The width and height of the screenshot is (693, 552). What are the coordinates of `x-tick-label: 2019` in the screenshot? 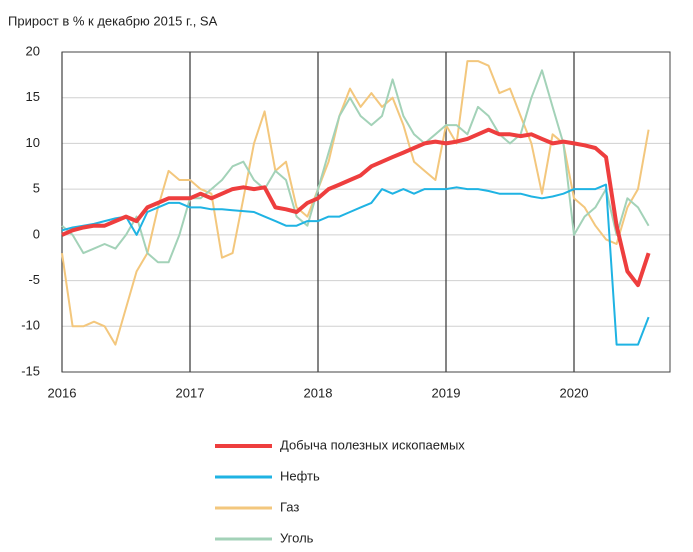 It's located at (446, 392).